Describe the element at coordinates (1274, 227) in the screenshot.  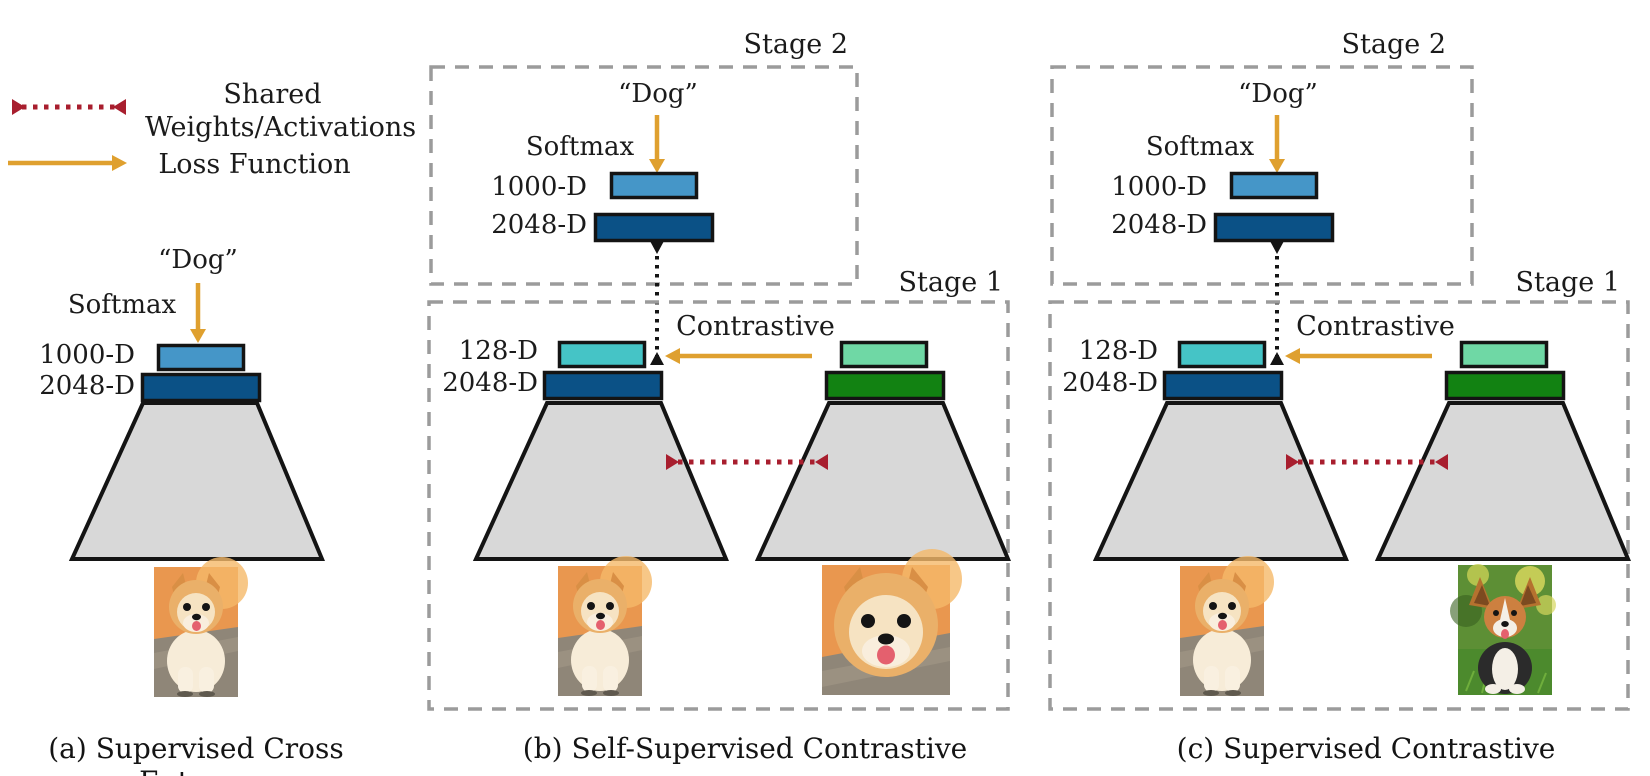
I see `panel-c-representation-bar` at that location.